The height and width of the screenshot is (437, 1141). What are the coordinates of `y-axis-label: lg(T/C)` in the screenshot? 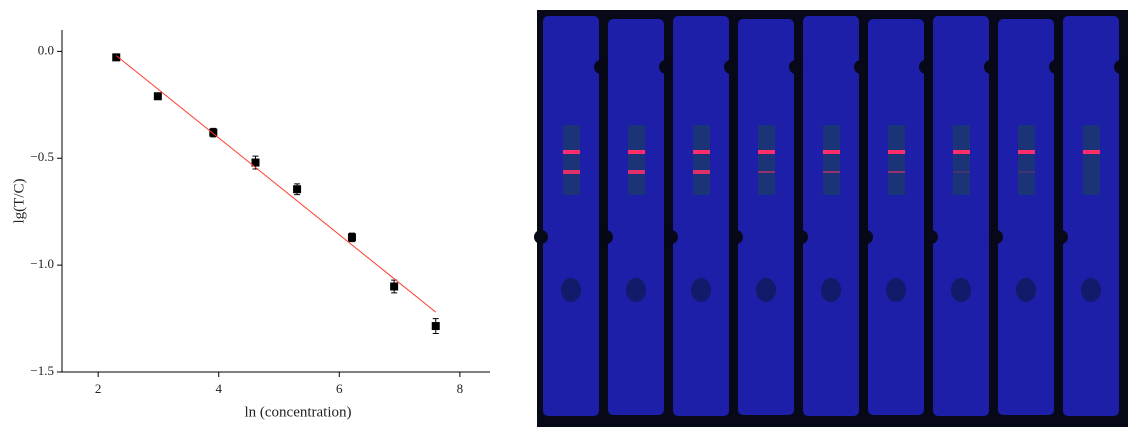 It's located at (19, 201).